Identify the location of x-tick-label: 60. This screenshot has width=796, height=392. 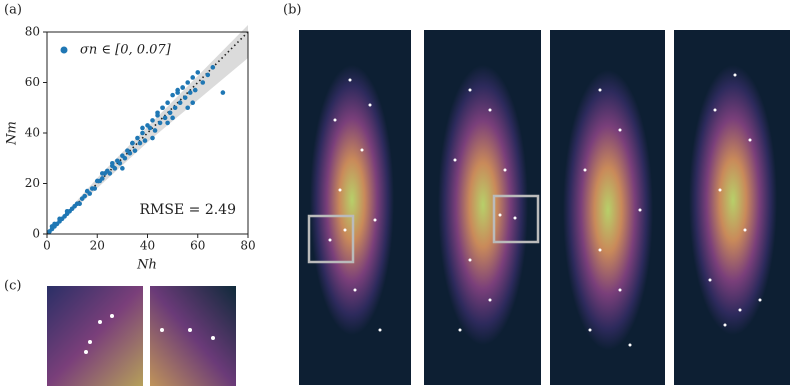
(197, 246).